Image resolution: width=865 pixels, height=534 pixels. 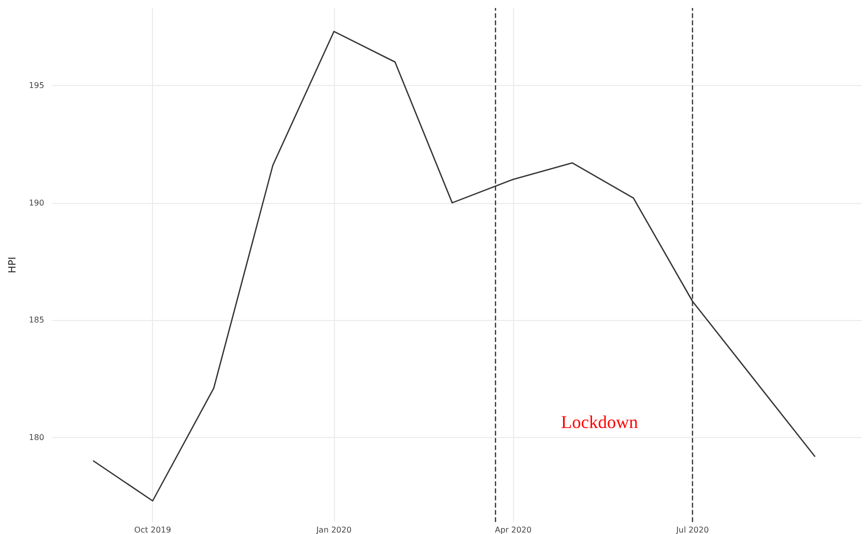 I want to click on x-tick-label: Oct 2019, so click(x=153, y=530).